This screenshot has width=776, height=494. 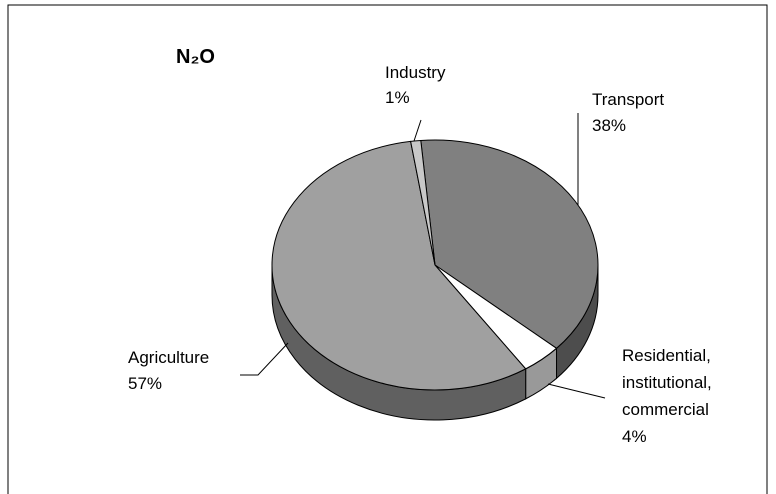 I want to click on slice-label: Transport, so click(x=628, y=99).